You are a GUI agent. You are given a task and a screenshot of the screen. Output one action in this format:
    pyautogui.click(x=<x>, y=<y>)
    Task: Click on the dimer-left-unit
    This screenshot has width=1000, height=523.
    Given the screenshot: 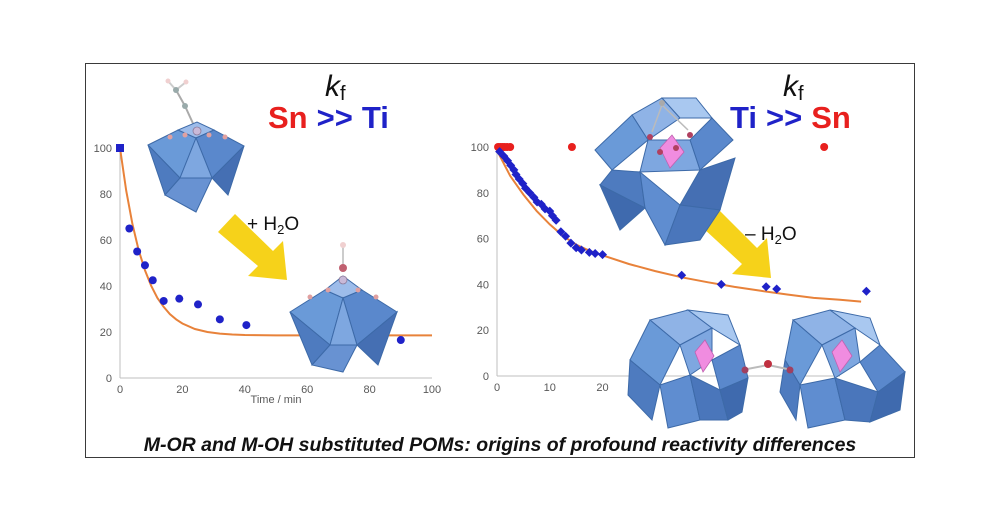 What is the action you would take?
    pyautogui.click(x=688, y=369)
    